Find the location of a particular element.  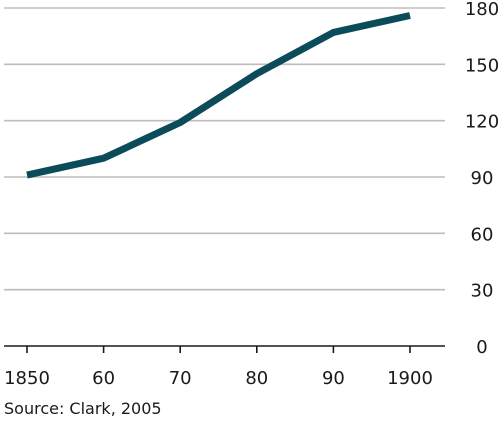

x-tick-label-1860: 60 is located at coordinates (103, 378).